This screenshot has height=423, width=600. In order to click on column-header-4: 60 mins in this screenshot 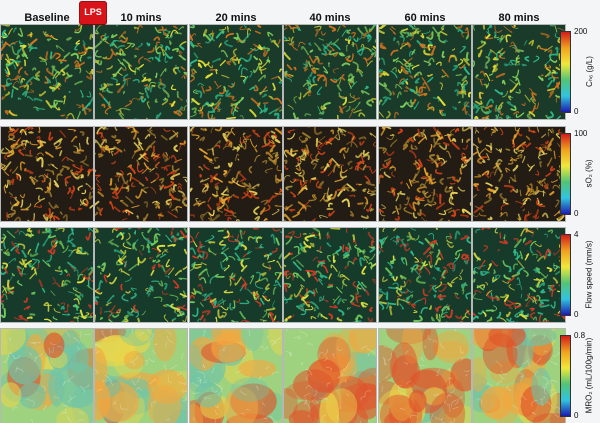, I will do `click(425, 18)`.